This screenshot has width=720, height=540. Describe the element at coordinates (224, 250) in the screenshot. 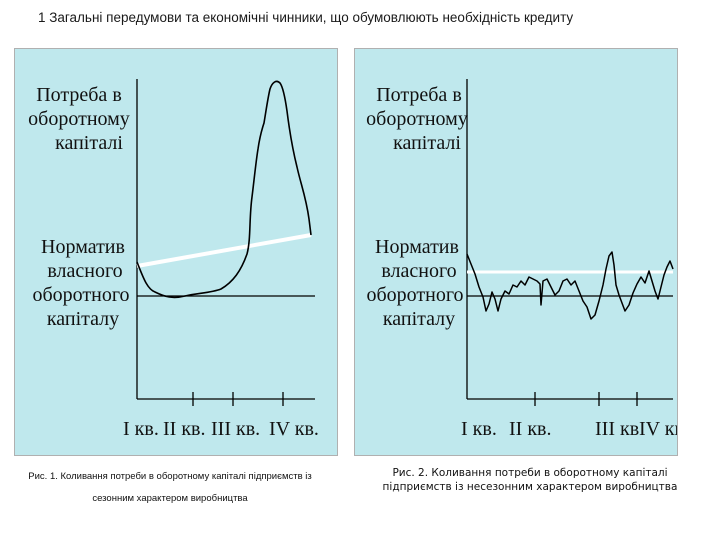

I see `normative-line` at that location.